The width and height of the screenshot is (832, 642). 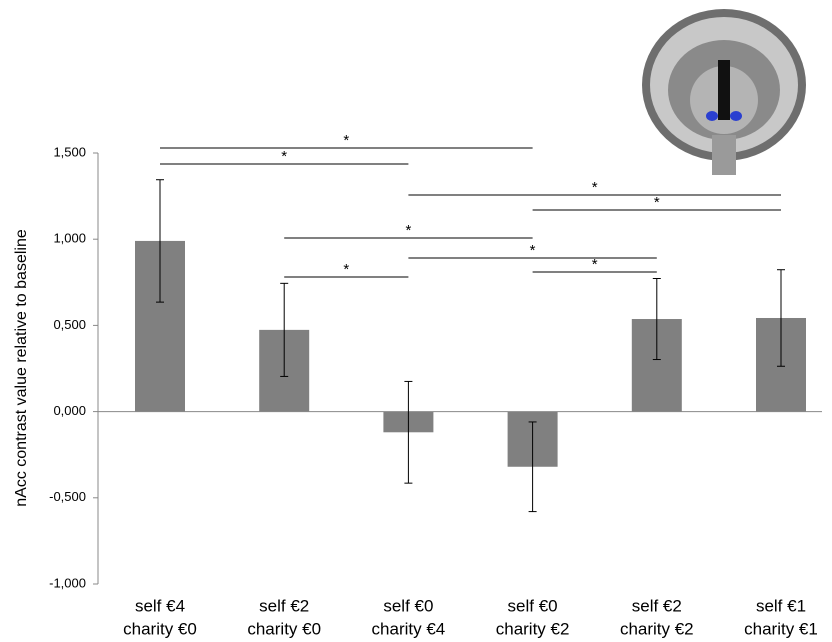 What do you see at coordinates (409, 628) in the screenshot?
I see `x-tick-label: charity €4` at bounding box center [409, 628].